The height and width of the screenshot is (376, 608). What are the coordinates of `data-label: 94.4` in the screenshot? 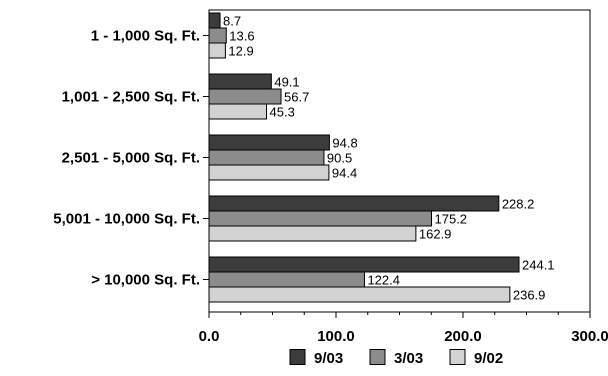 It's located at (344, 173).